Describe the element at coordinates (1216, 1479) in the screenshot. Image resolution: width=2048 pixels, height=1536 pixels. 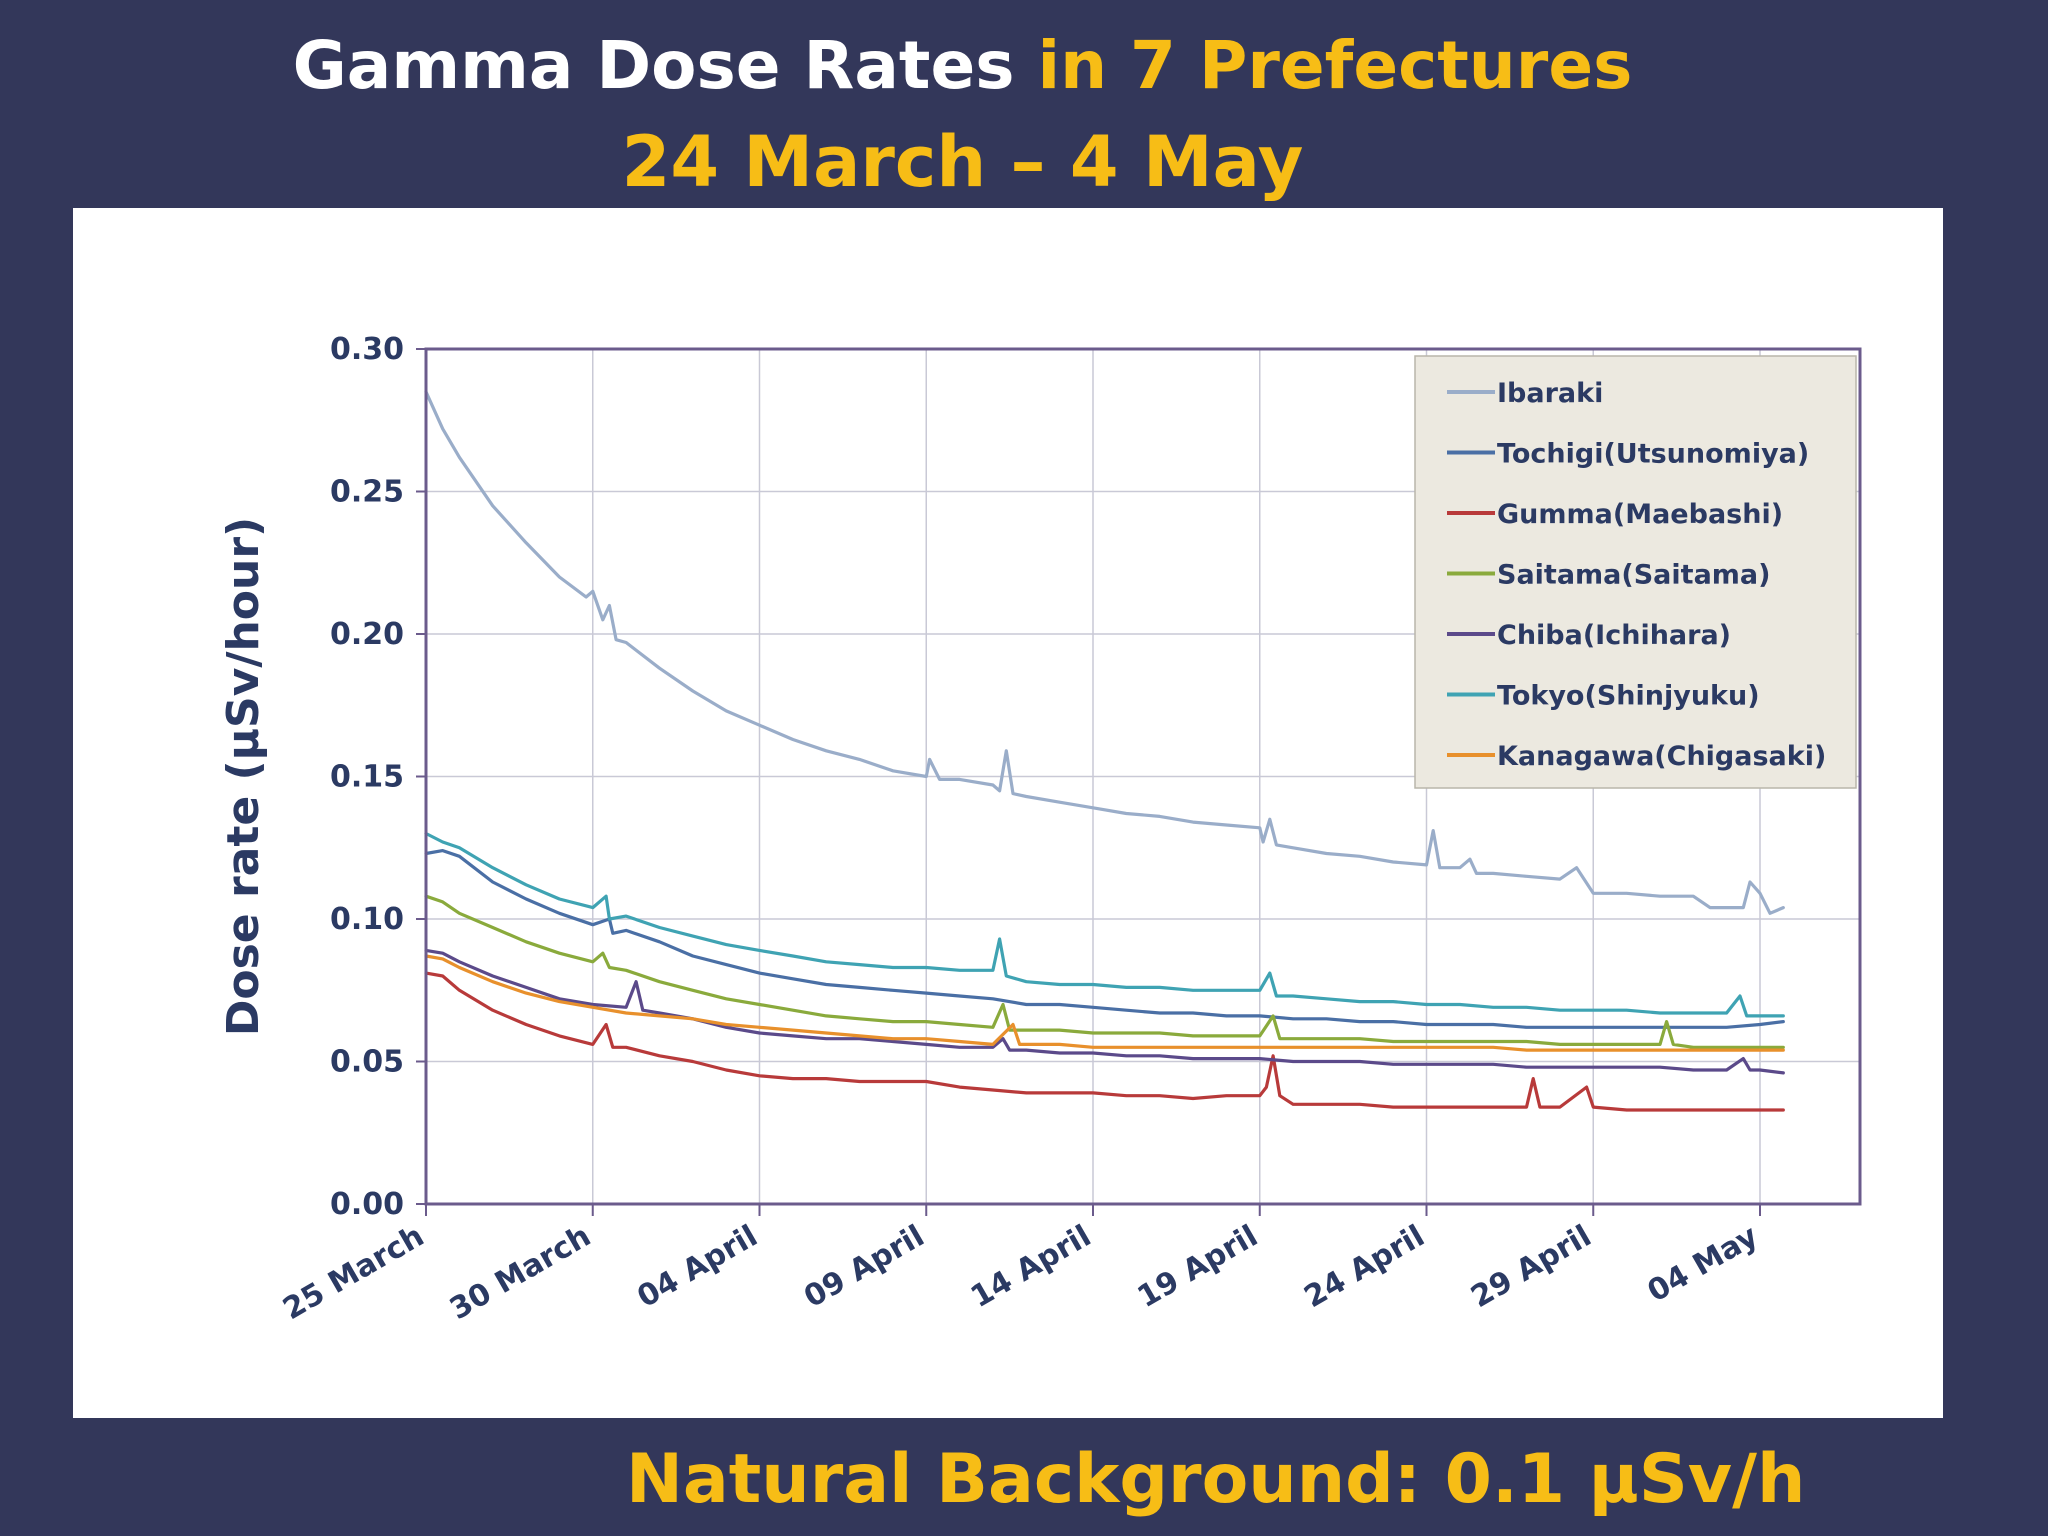
I see `natural-background-note: Natural Background: 0.1 µSv/h` at that location.